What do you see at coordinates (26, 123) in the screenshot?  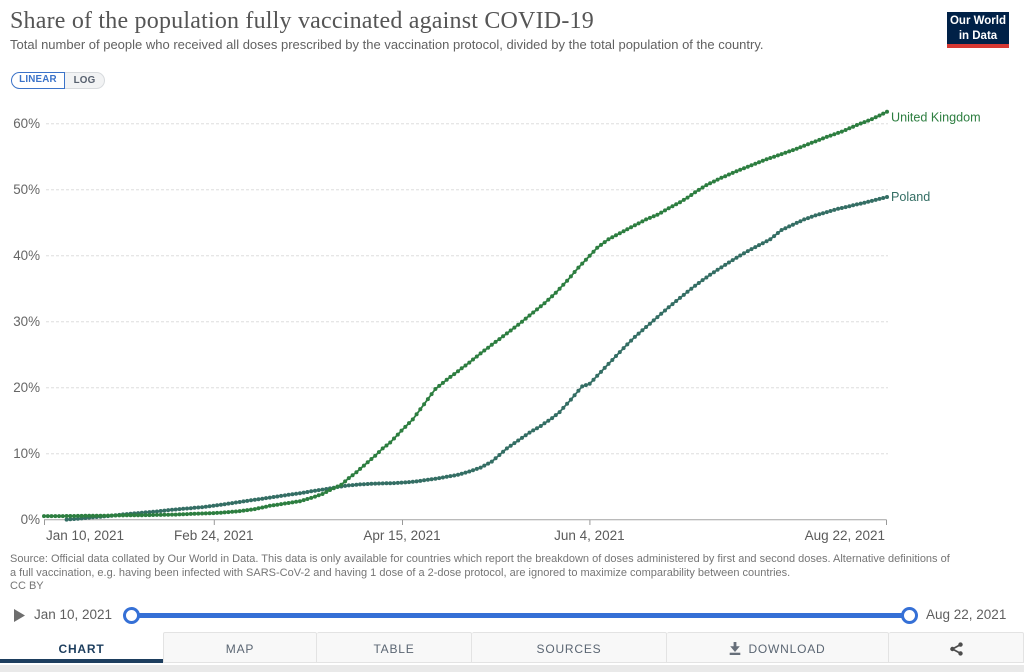 I see `svg-text: 60%` at bounding box center [26, 123].